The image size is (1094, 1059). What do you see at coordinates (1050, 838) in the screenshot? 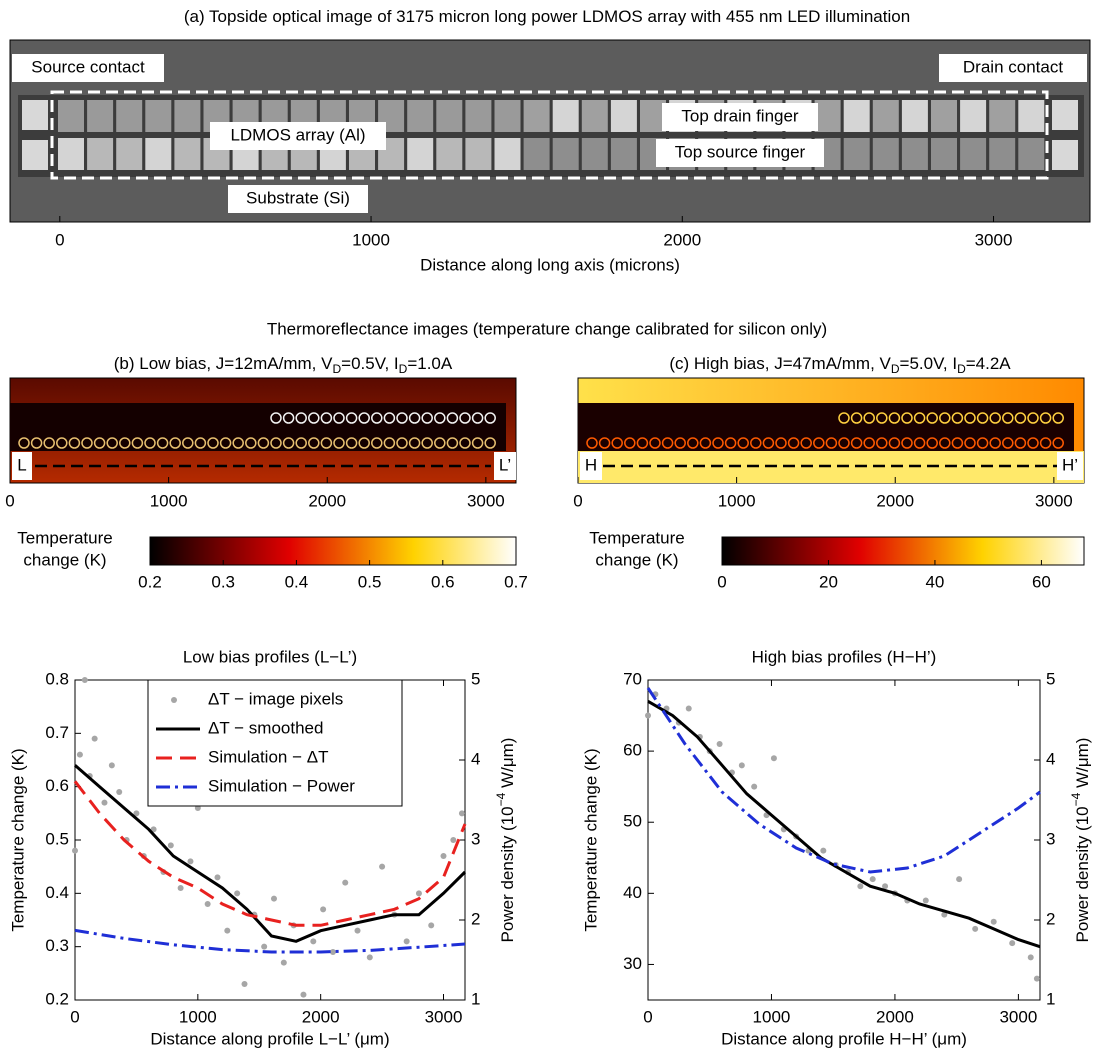
I see `y2-tick-label: 3` at bounding box center [1050, 838].